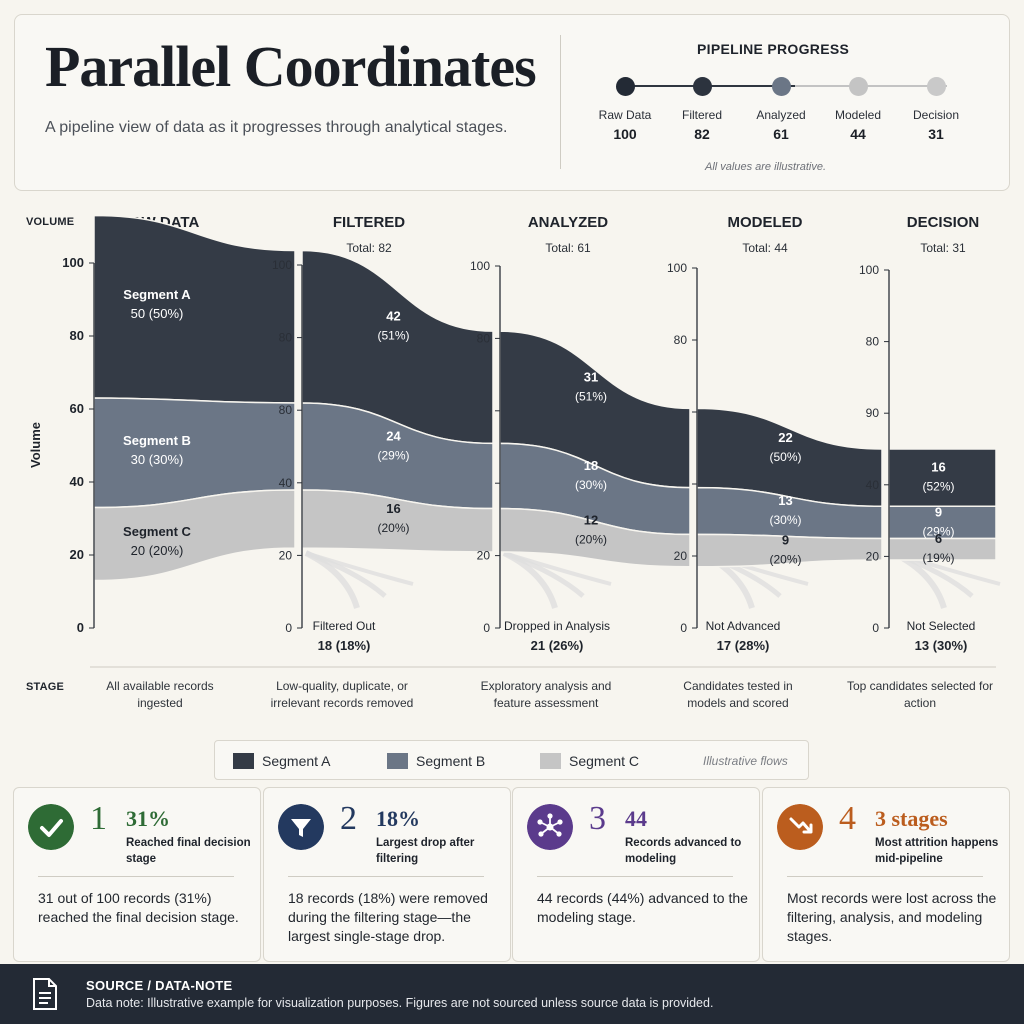 Image resolution: width=1024 pixels, height=1024 pixels. Describe the element at coordinates (911, 818) in the screenshot. I see `card-value: 3 stages` at that location.